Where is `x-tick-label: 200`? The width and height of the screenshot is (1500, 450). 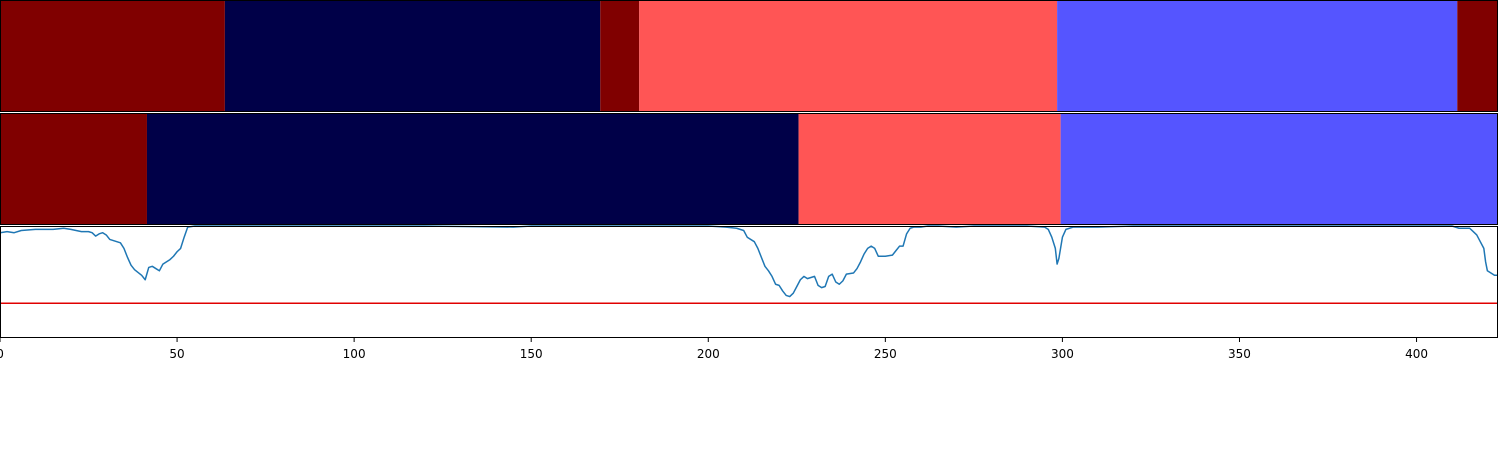 x-tick-label: 200 is located at coordinates (708, 354).